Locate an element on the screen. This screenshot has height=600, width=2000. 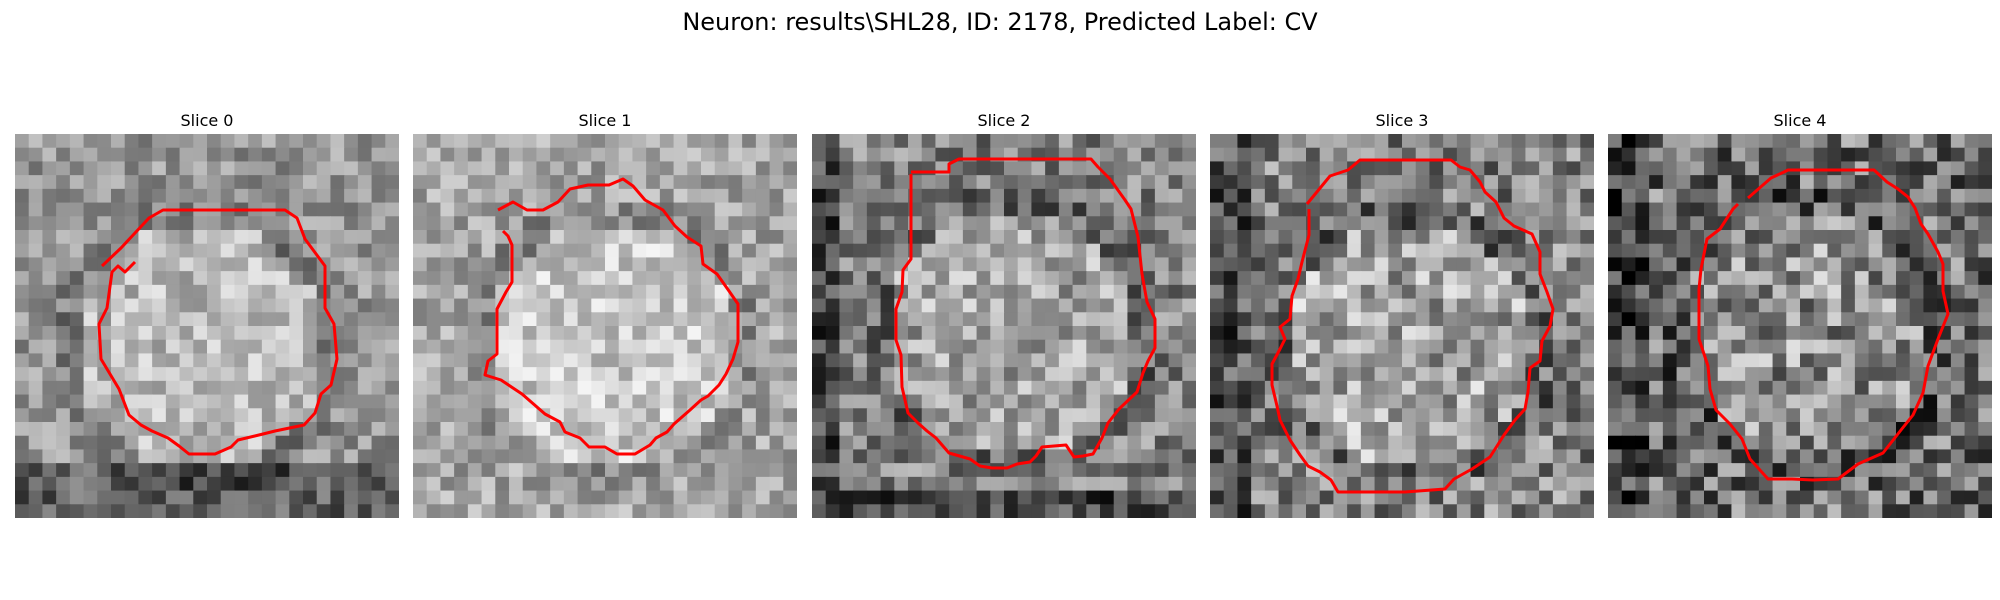
slice-panel-3: Slice 3 is located at coordinates (1402, 313).